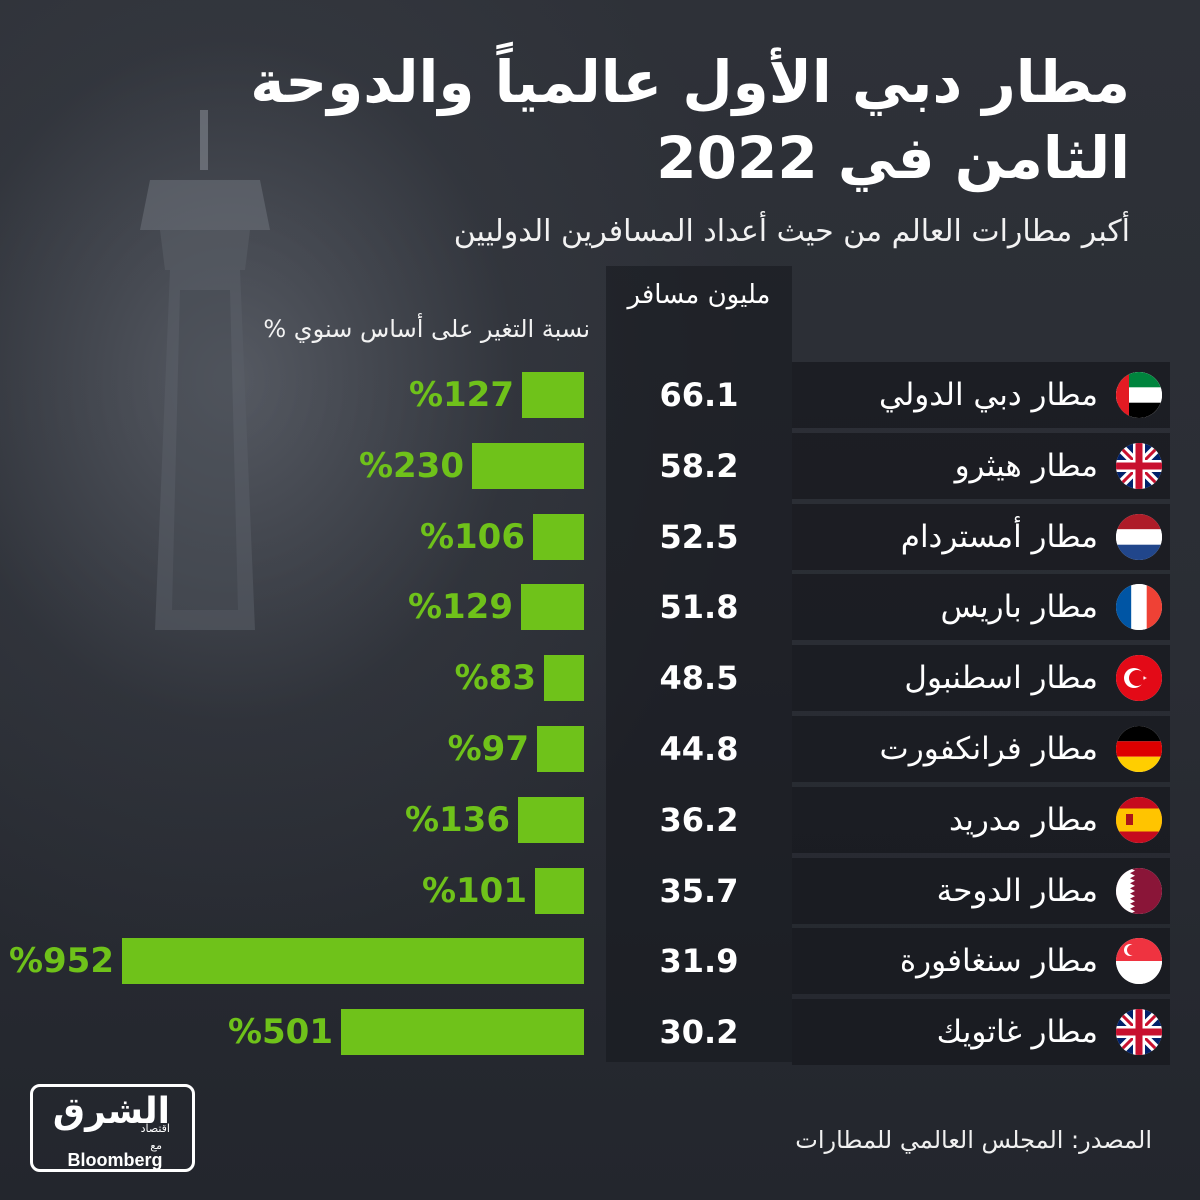  What do you see at coordinates (988, 395) in the screenshot?
I see `airport-name: مطار دبي الدولي` at bounding box center [988, 395].